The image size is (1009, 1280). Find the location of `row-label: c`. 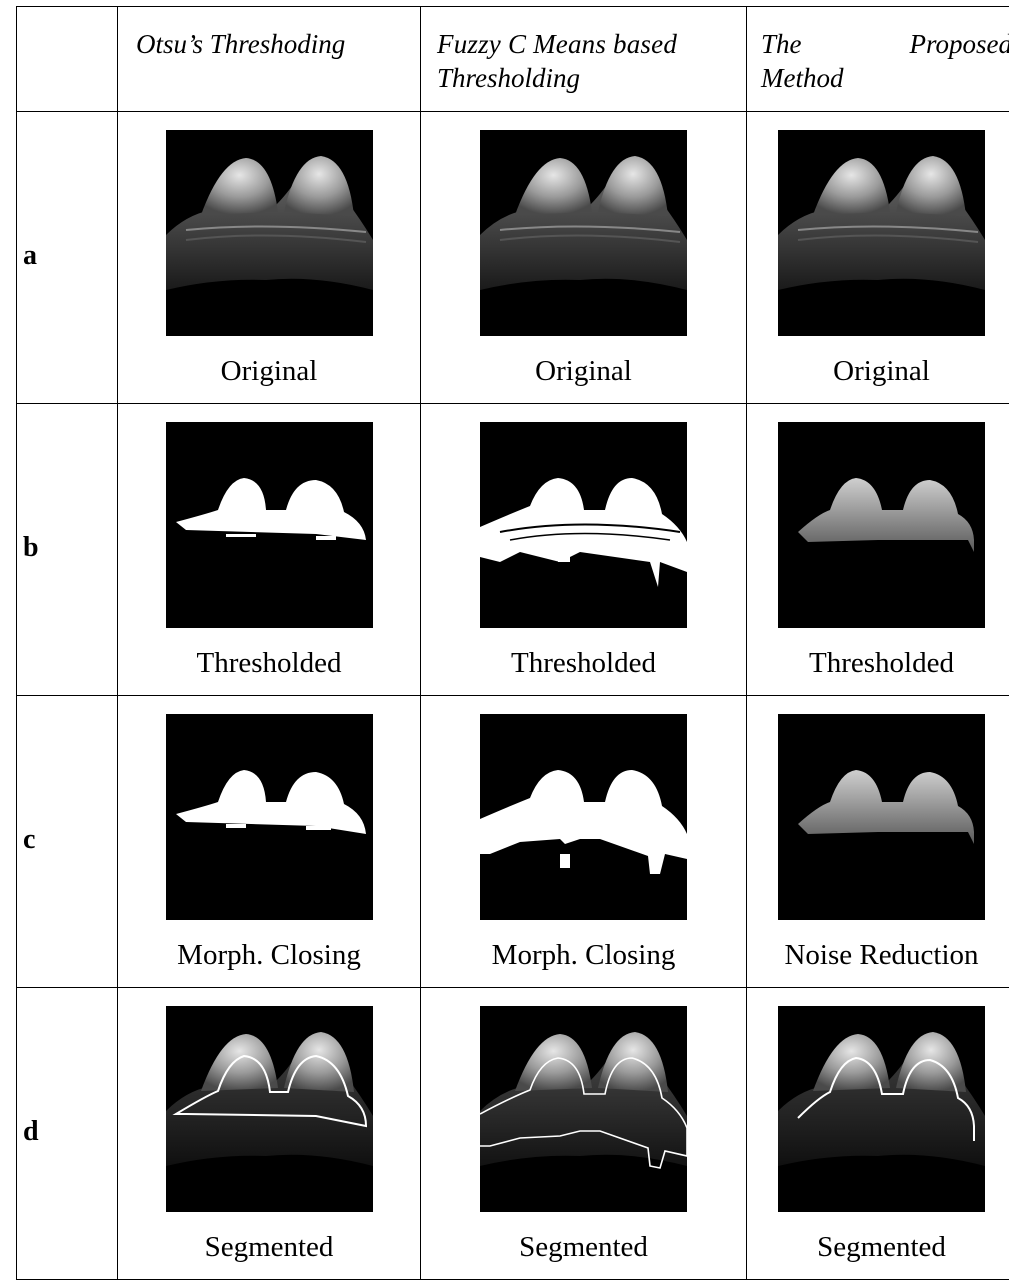

row-label: c is located at coordinates (29, 840).